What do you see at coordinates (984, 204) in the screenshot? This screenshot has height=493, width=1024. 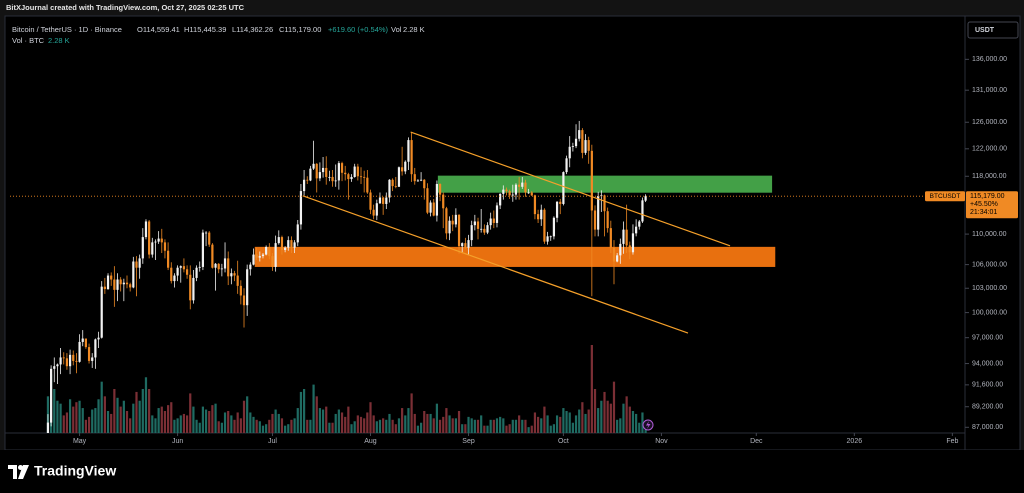 I see `range-change: +45.50%` at bounding box center [984, 204].